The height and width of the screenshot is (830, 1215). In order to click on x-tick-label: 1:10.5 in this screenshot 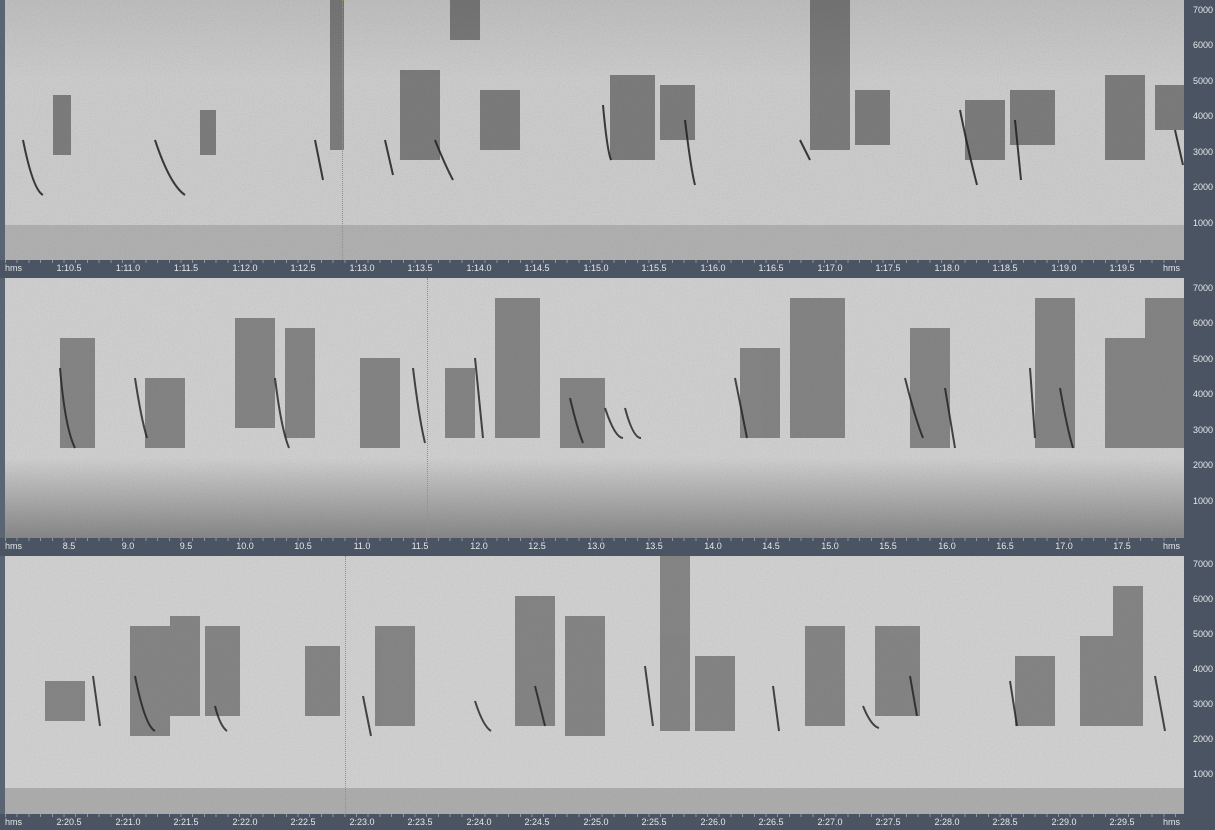, I will do `click(69, 268)`.